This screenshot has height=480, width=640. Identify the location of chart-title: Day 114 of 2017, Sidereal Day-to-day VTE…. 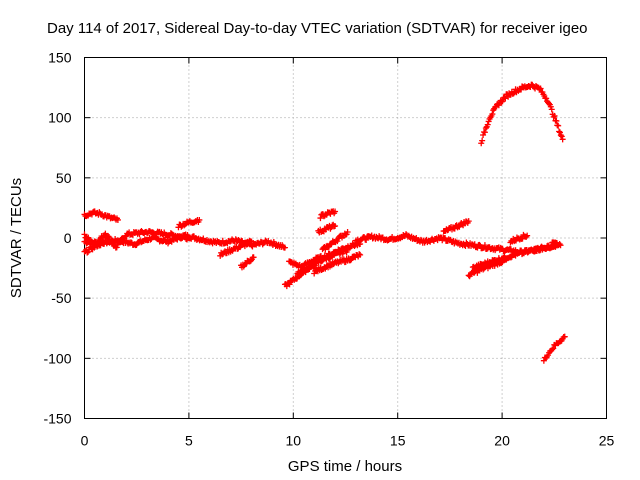
(317, 28).